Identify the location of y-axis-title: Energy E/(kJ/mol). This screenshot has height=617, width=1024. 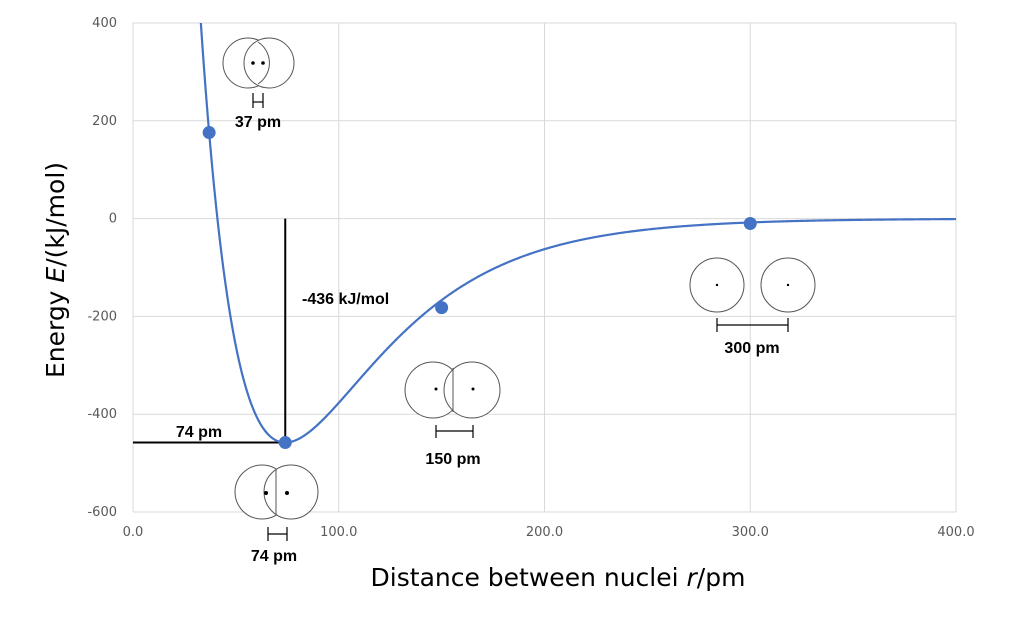
(55, 270).